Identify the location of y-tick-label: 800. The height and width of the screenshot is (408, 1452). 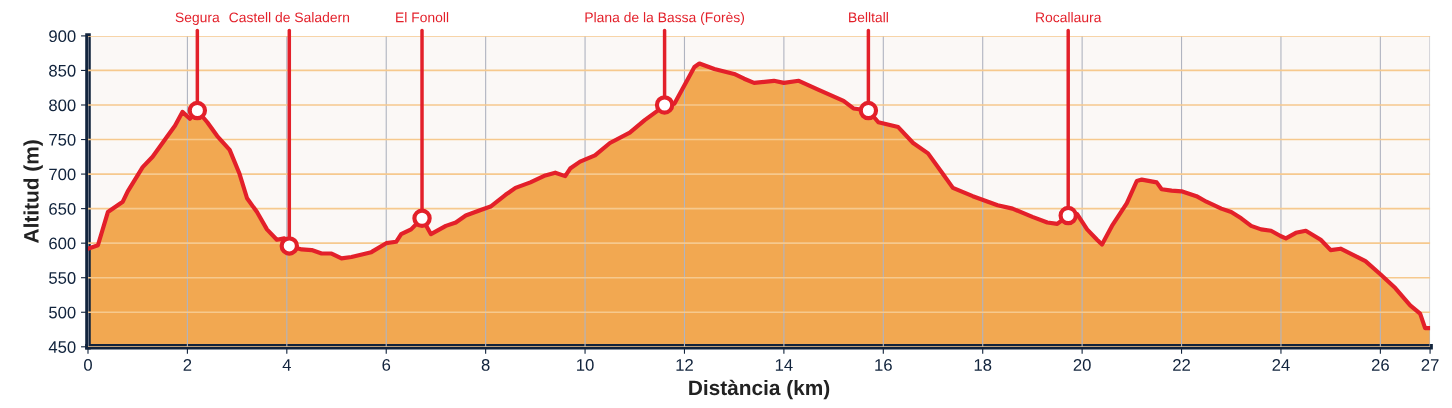
(62, 105).